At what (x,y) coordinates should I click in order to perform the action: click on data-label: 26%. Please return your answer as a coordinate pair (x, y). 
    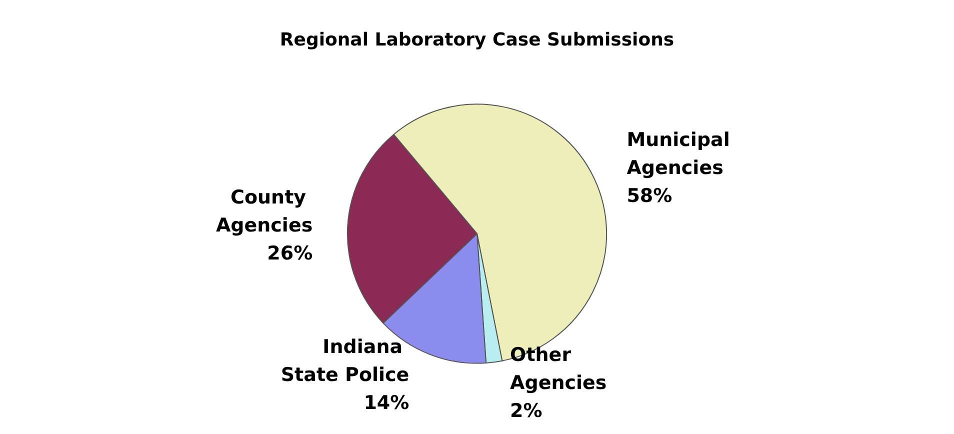
    Looking at the image, I should click on (290, 253).